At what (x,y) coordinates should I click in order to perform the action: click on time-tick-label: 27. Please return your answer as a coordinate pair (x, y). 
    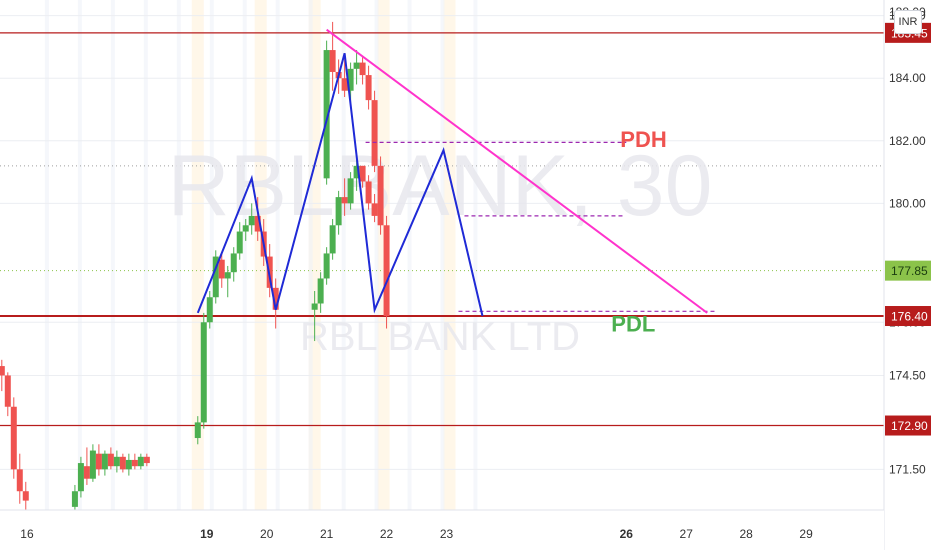
    Looking at the image, I should click on (687, 534).